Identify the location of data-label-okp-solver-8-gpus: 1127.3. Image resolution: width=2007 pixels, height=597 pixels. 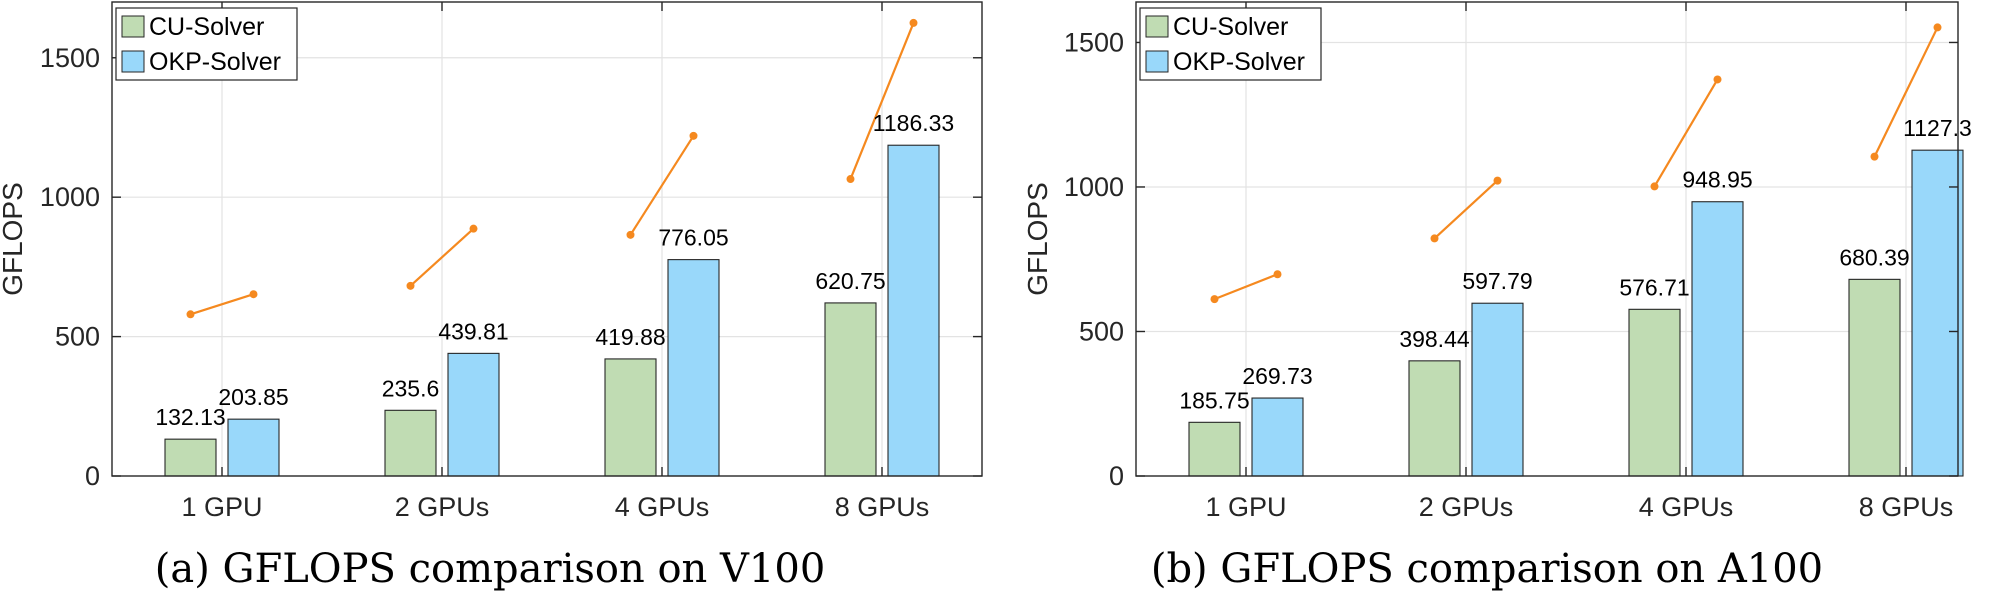
(1937, 128).